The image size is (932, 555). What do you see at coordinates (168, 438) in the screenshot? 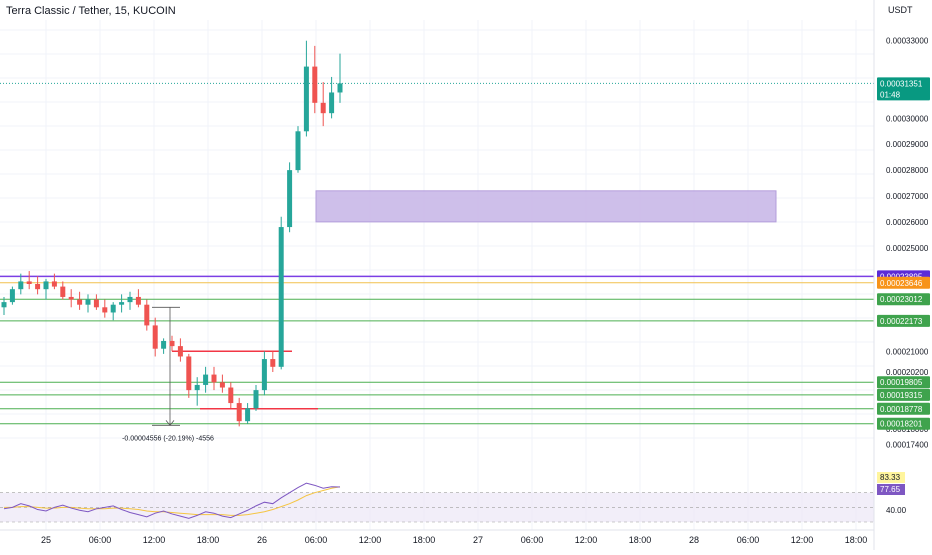
I see `measure-label: -0.00004556 (-20.19%) -4556` at bounding box center [168, 438].